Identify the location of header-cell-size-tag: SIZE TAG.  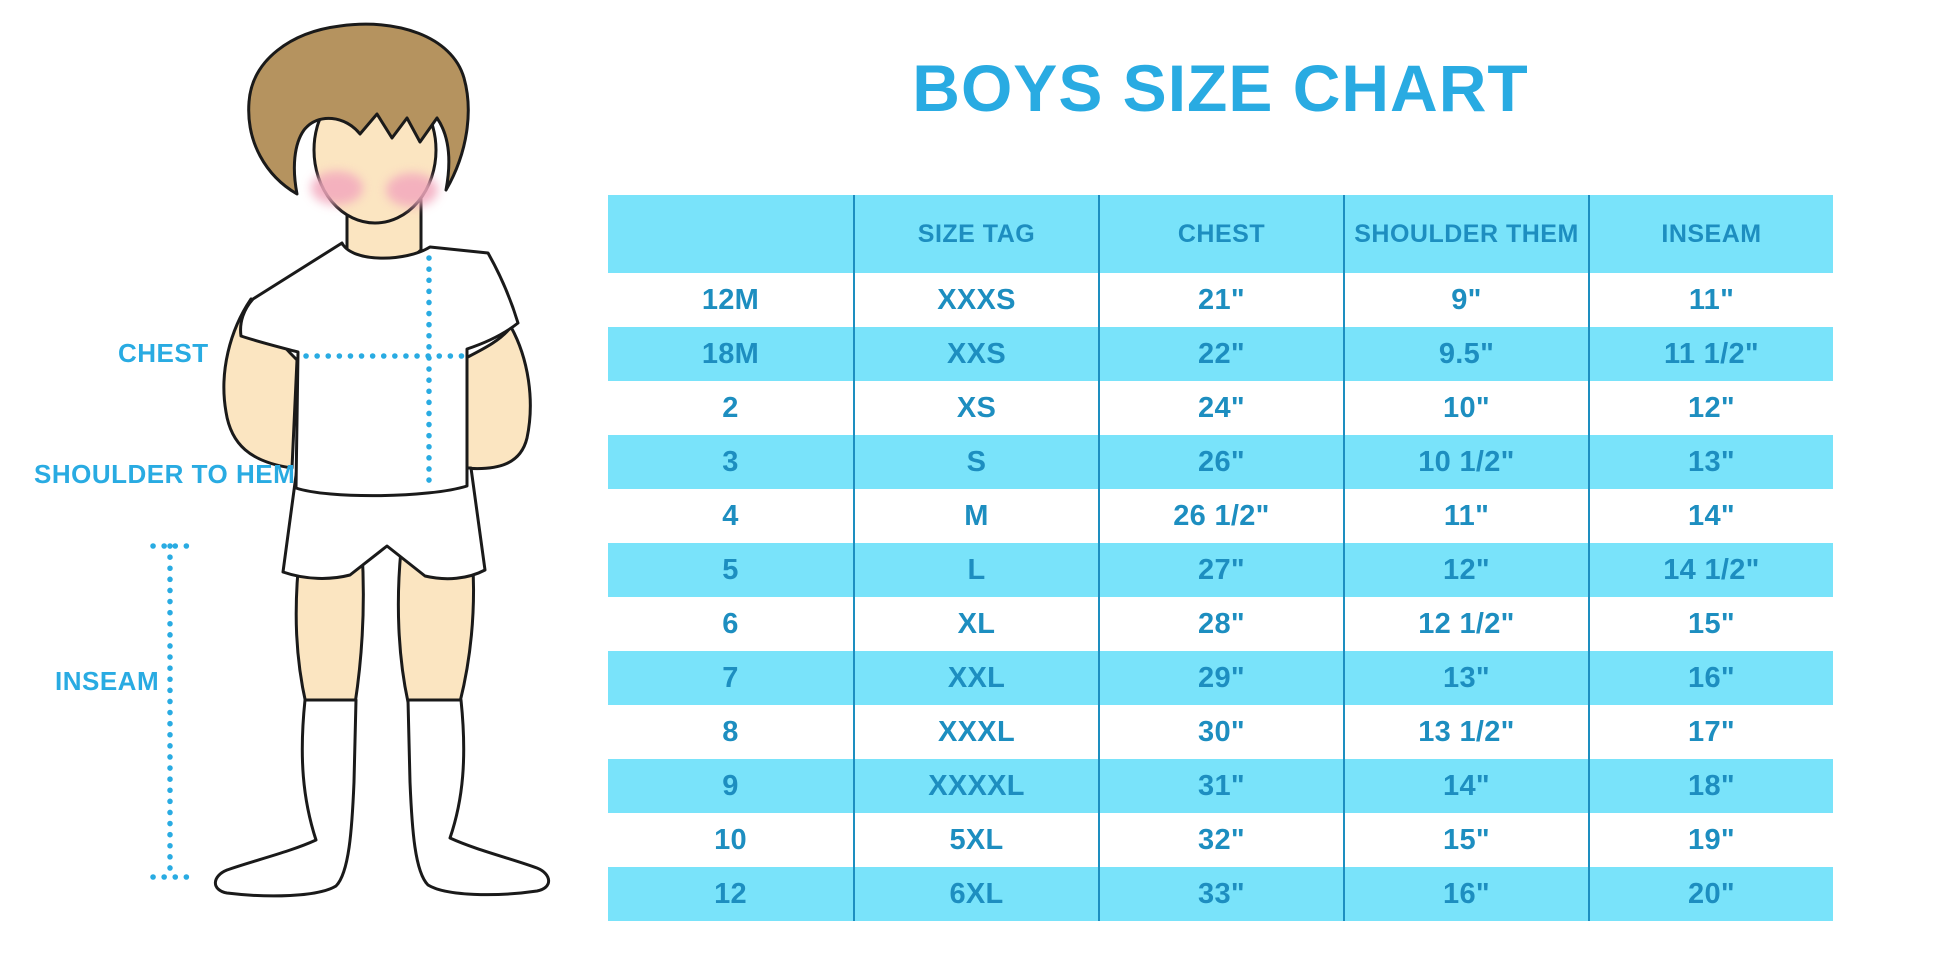
(975, 234).